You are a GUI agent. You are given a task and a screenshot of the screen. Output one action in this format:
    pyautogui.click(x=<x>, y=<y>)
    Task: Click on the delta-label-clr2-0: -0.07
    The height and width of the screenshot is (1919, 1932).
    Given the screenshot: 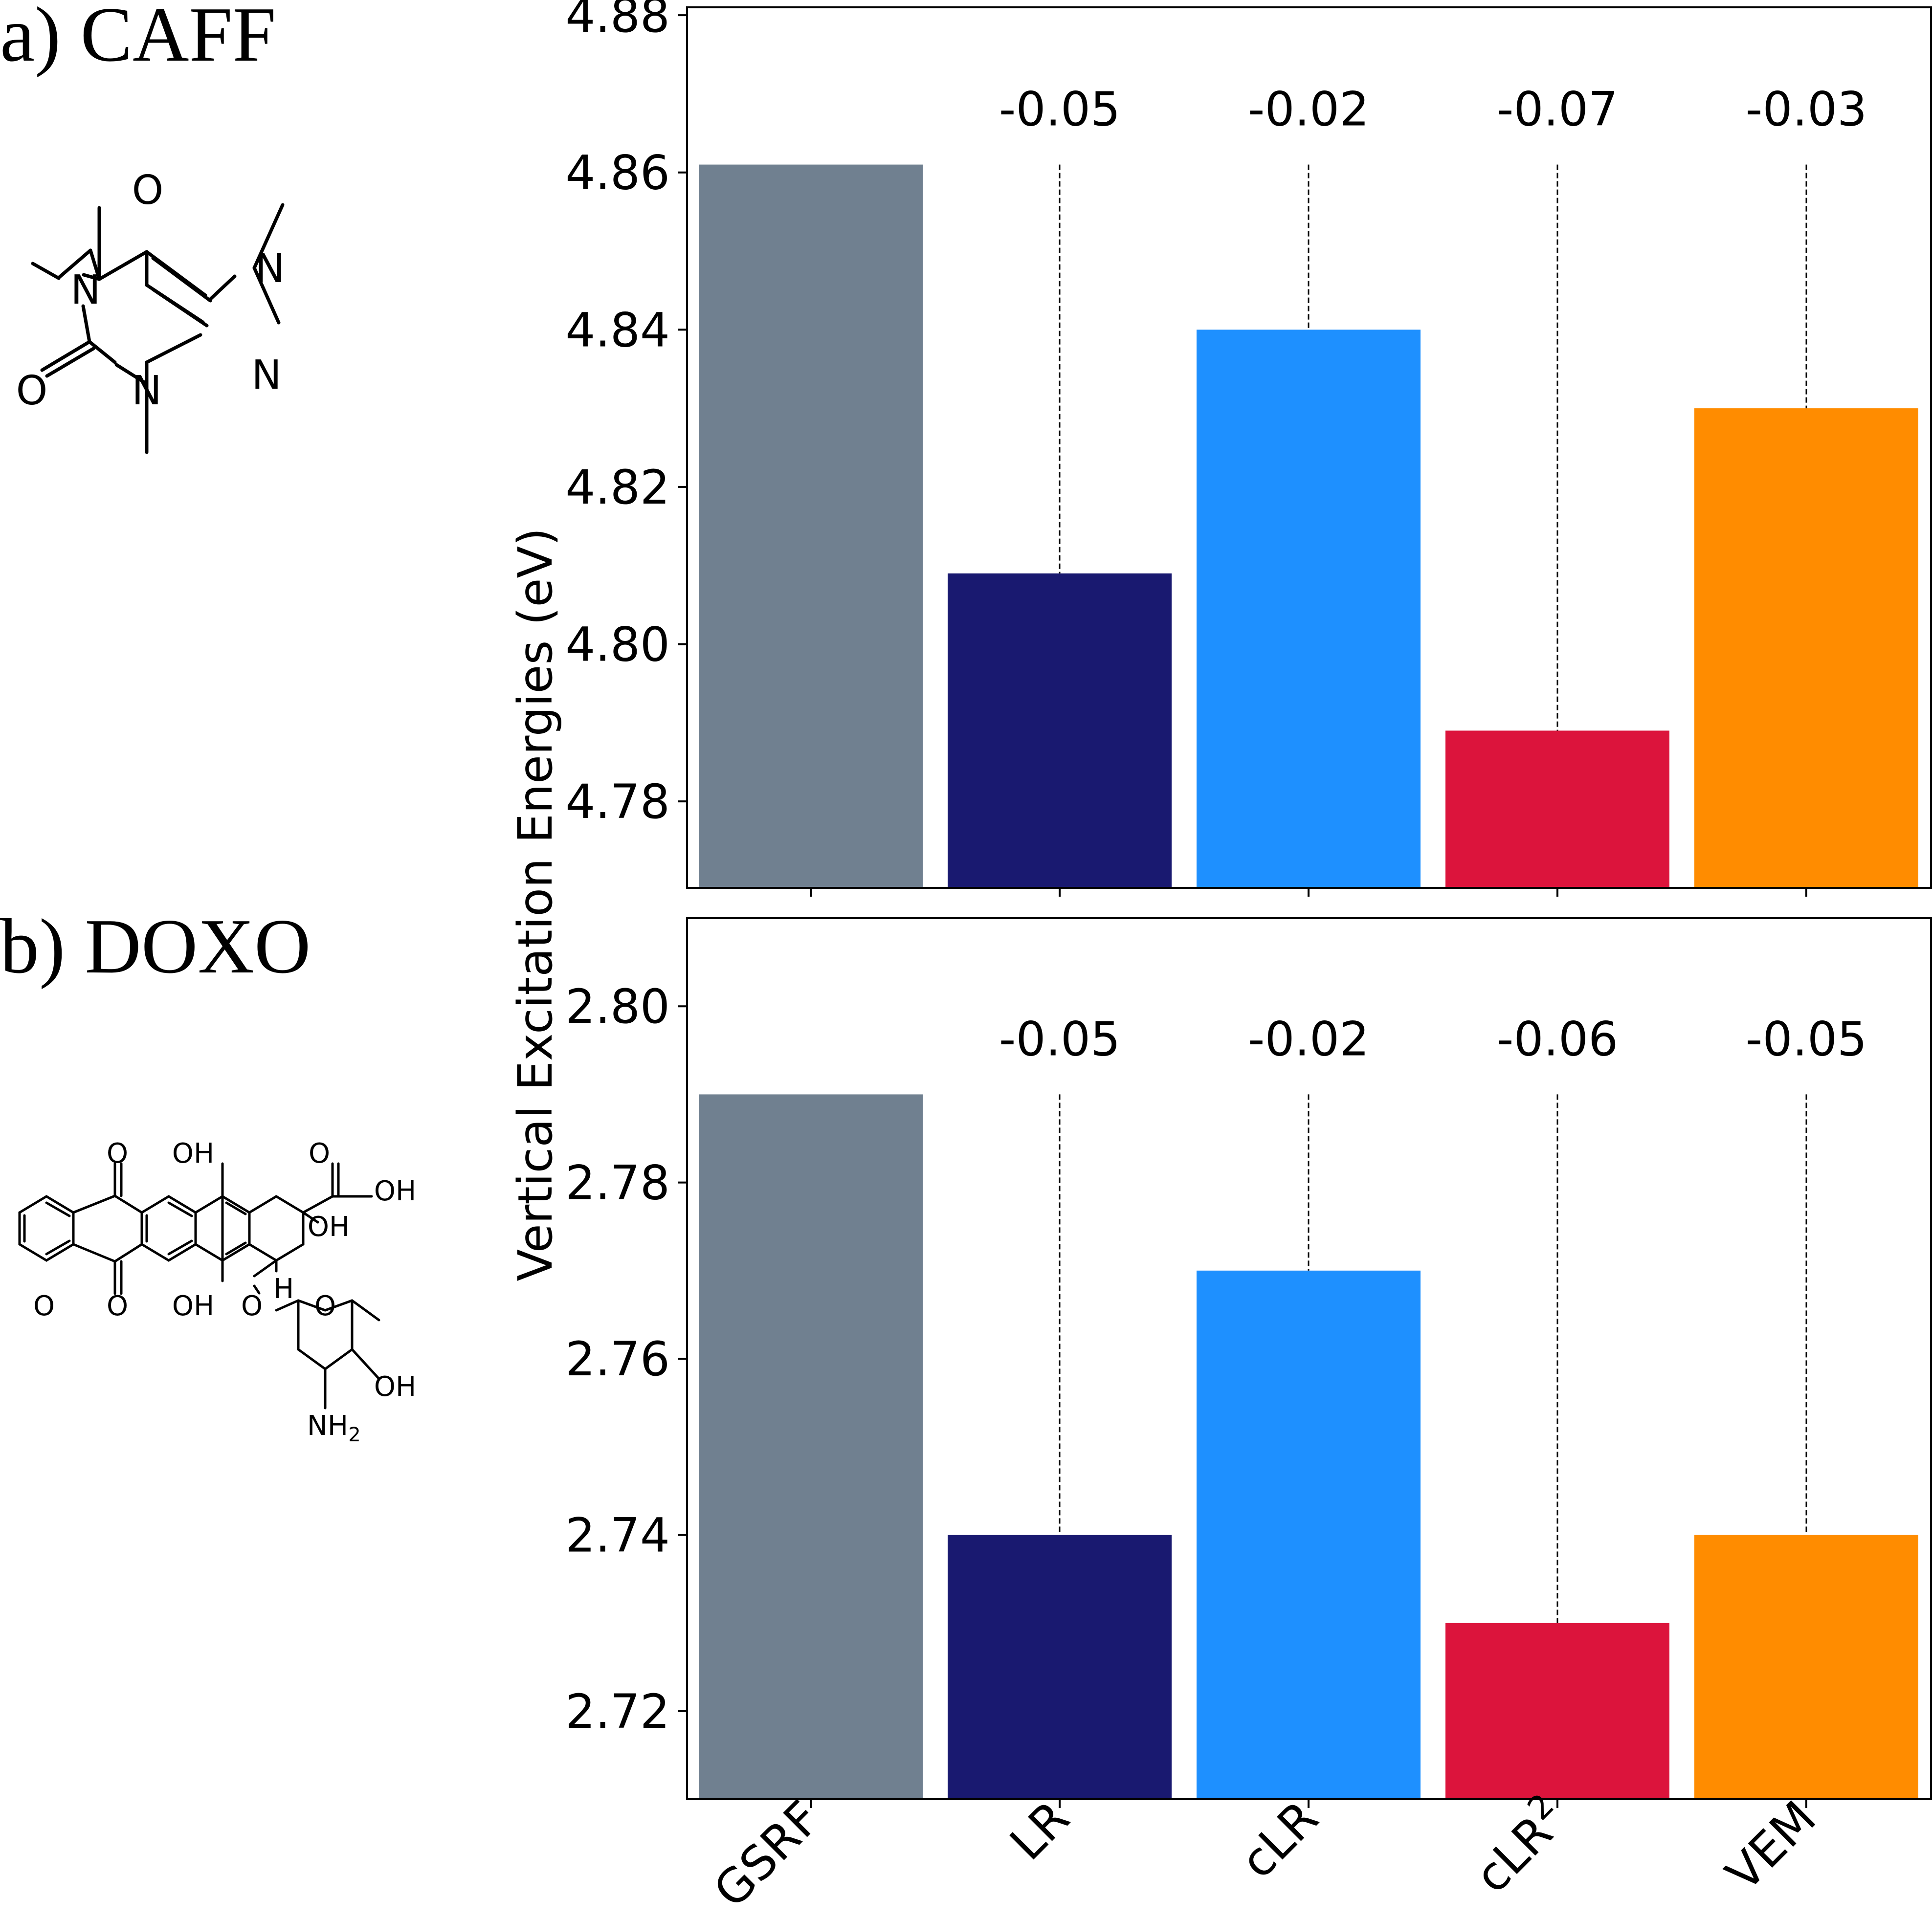 What is the action you would take?
    pyautogui.click(x=1557, y=109)
    